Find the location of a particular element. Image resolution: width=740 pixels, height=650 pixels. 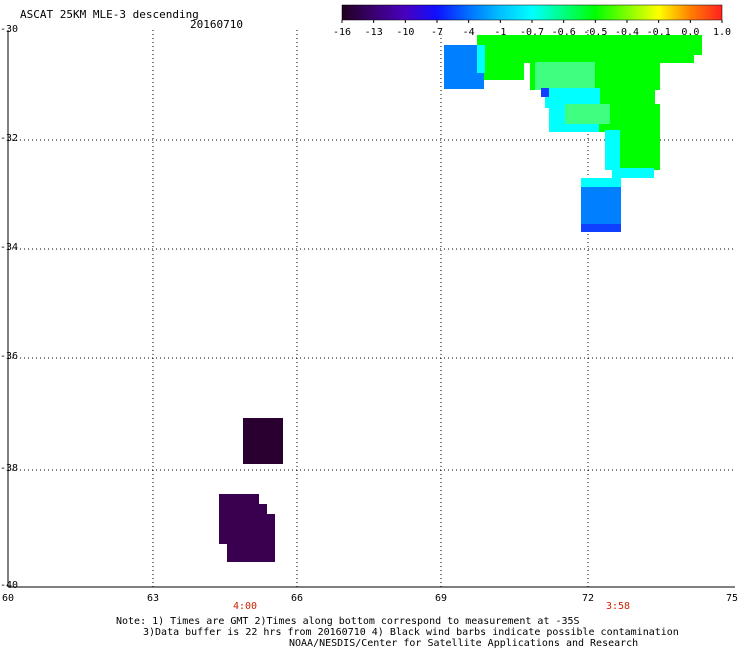

y-label-34: -34 is located at coordinates (9, 247).